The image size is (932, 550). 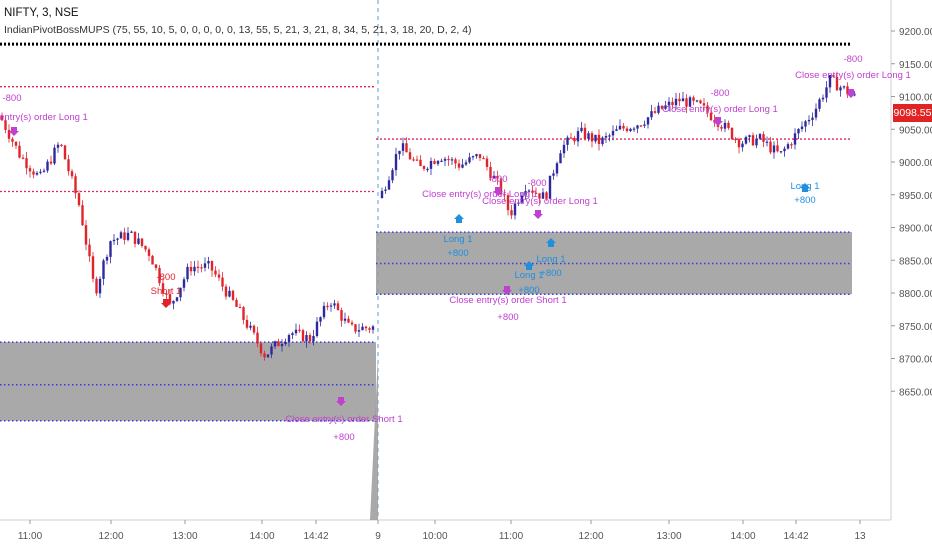 What do you see at coordinates (912, 113) in the screenshot?
I see `last-price-tag: 9098.55` at bounding box center [912, 113].